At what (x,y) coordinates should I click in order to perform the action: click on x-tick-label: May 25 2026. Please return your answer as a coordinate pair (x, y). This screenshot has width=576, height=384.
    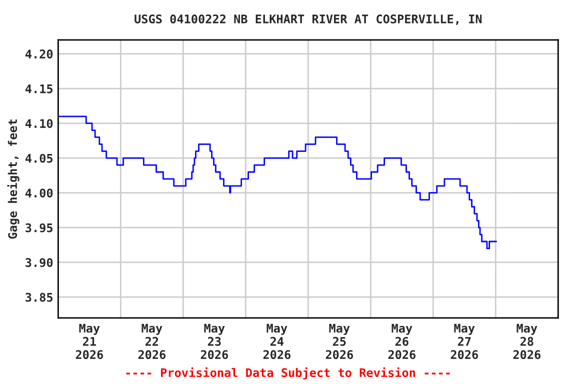
    Looking at the image, I should click on (339, 342).